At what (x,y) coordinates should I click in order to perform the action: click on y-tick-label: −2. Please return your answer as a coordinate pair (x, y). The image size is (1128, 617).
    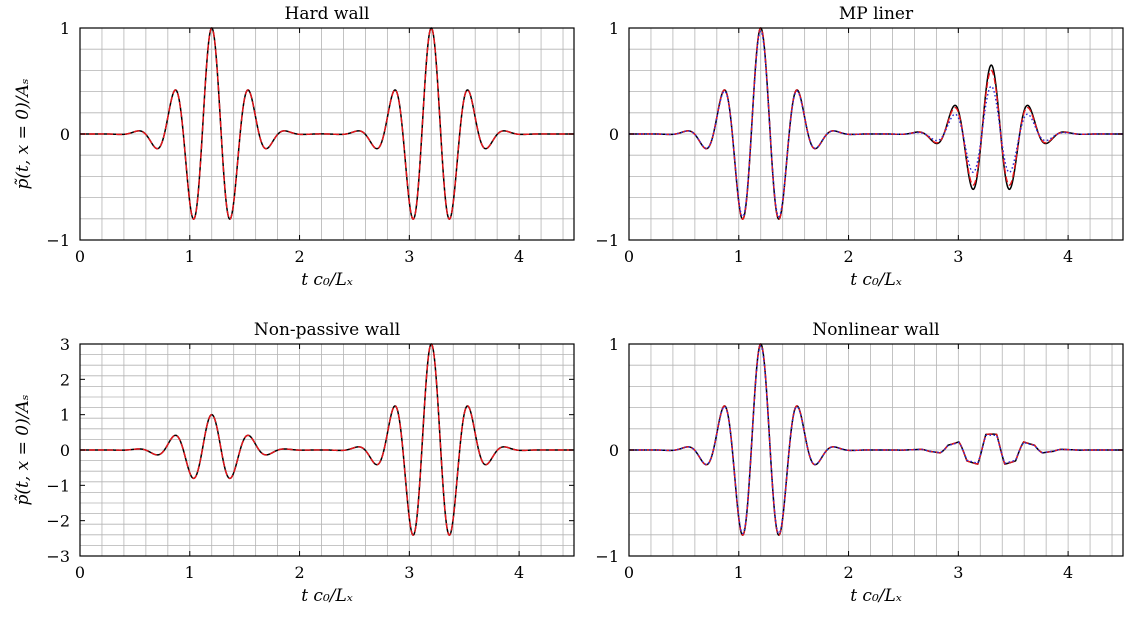
    Looking at the image, I should click on (58, 521).